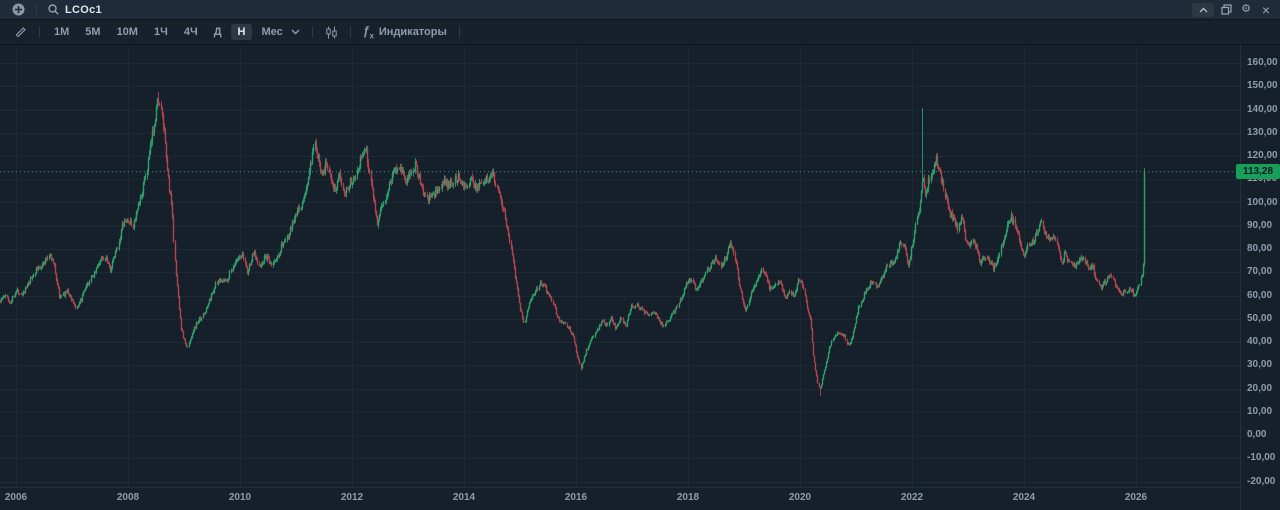  What do you see at coordinates (1262, 86) in the screenshot?
I see `price-tick-label: 150,00` at bounding box center [1262, 86].